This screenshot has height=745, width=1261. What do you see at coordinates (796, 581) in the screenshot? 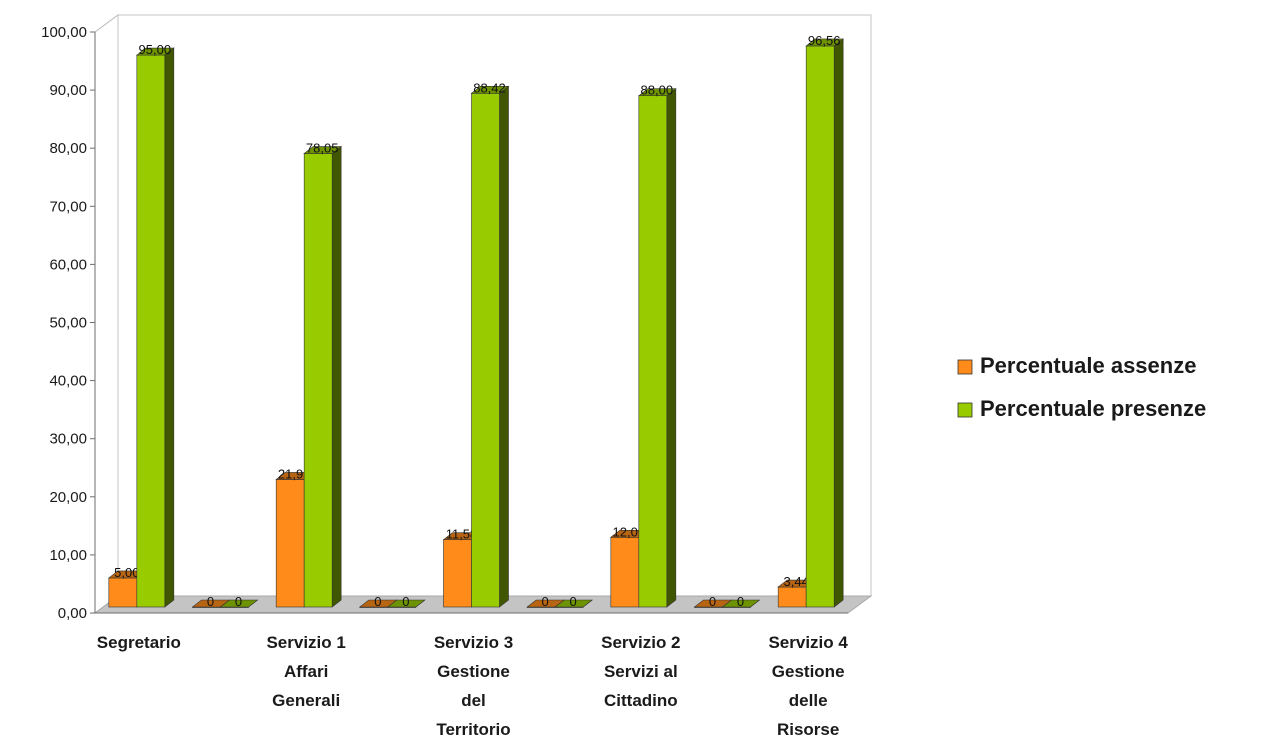
I see `data-label: 3,44` at bounding box center [796, 581].